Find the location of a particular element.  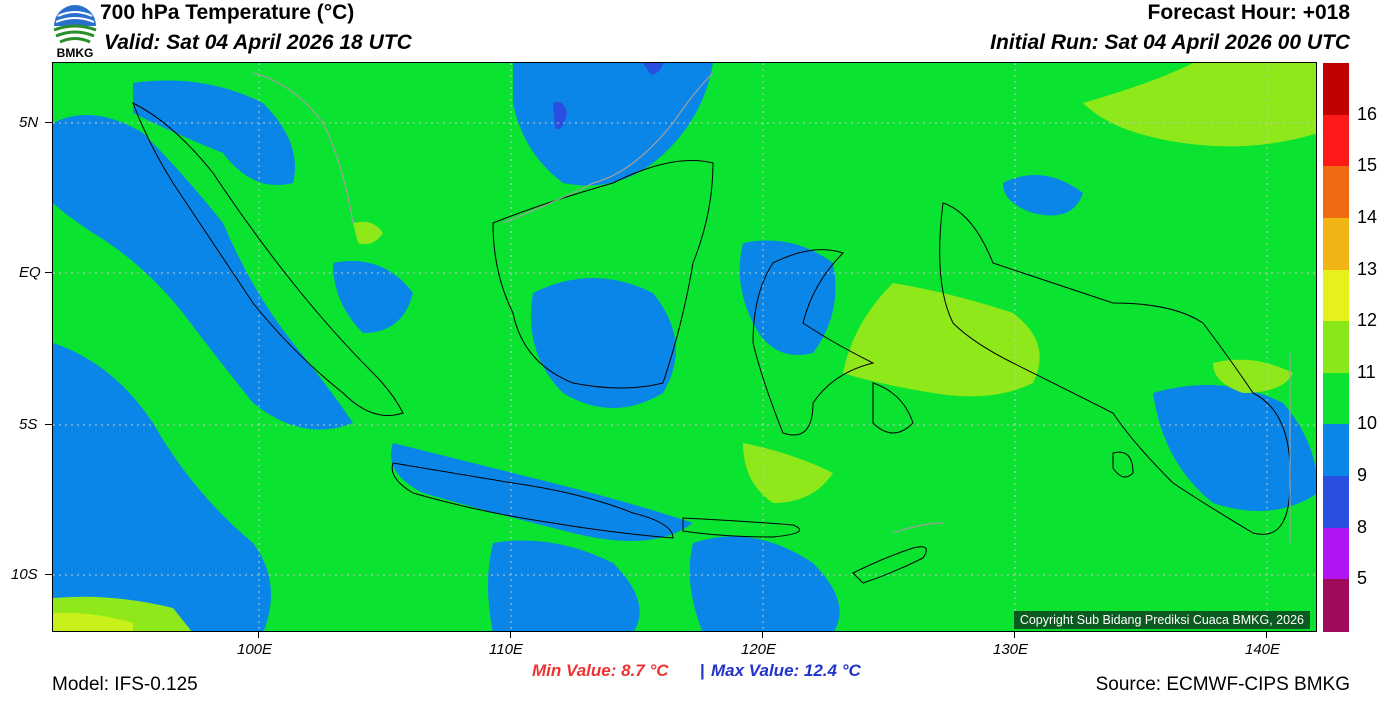

colorbar-label: 15 is located at coordinates (1367, 165).